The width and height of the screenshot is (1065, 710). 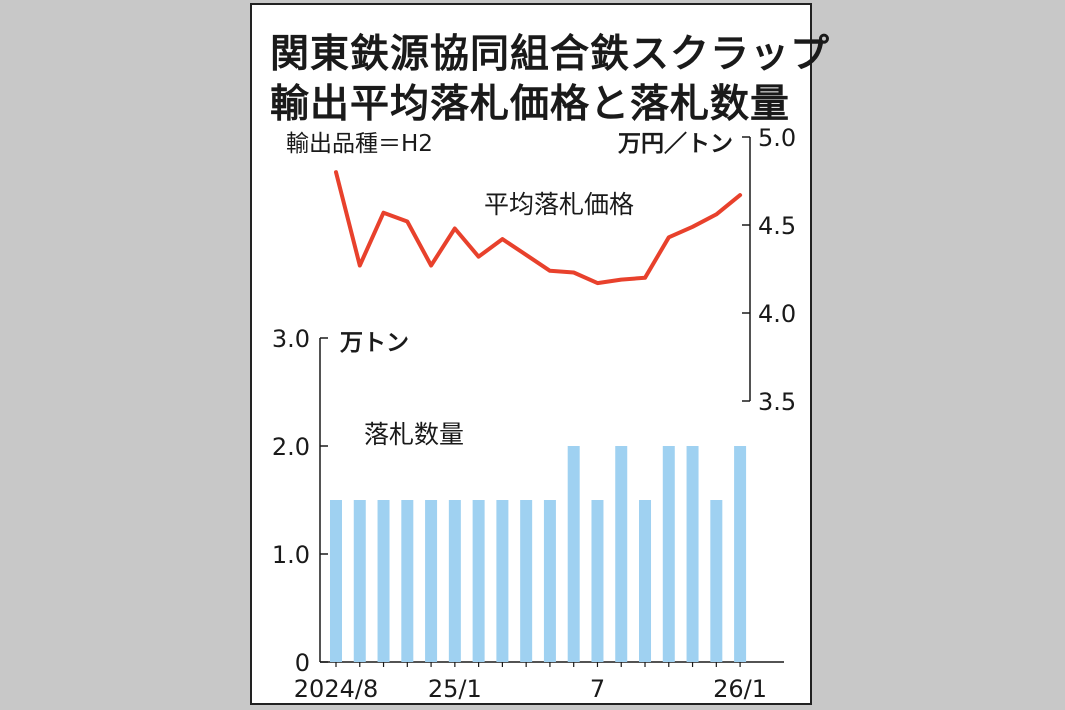 I want to click on volume-tick-label: 1.0, so click(x=291, y=555).